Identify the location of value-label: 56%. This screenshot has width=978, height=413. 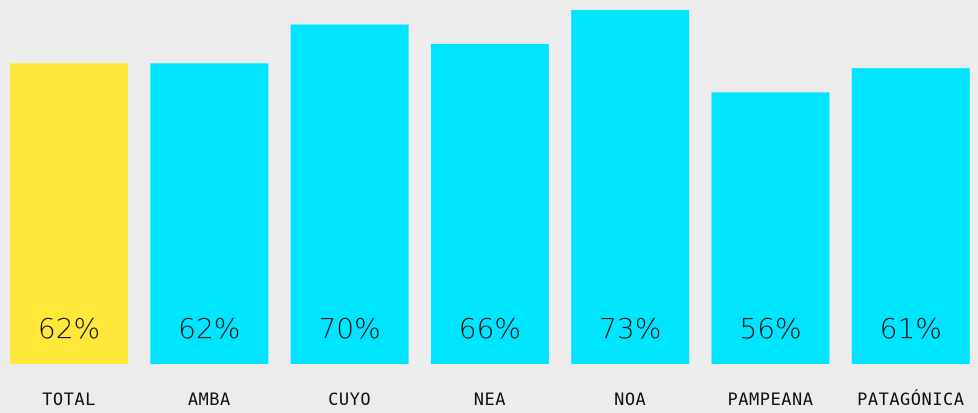
(770, 328).